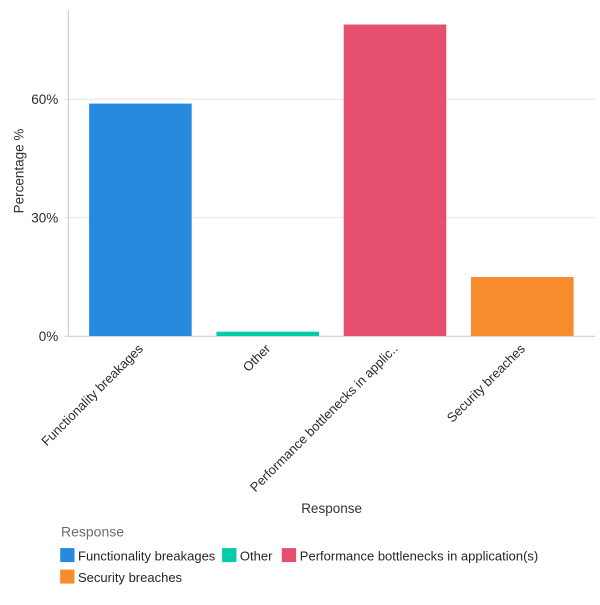  Describe the element at coordinates (44, 217) in the screenshot. I see `svg-text: 30%` at that location.